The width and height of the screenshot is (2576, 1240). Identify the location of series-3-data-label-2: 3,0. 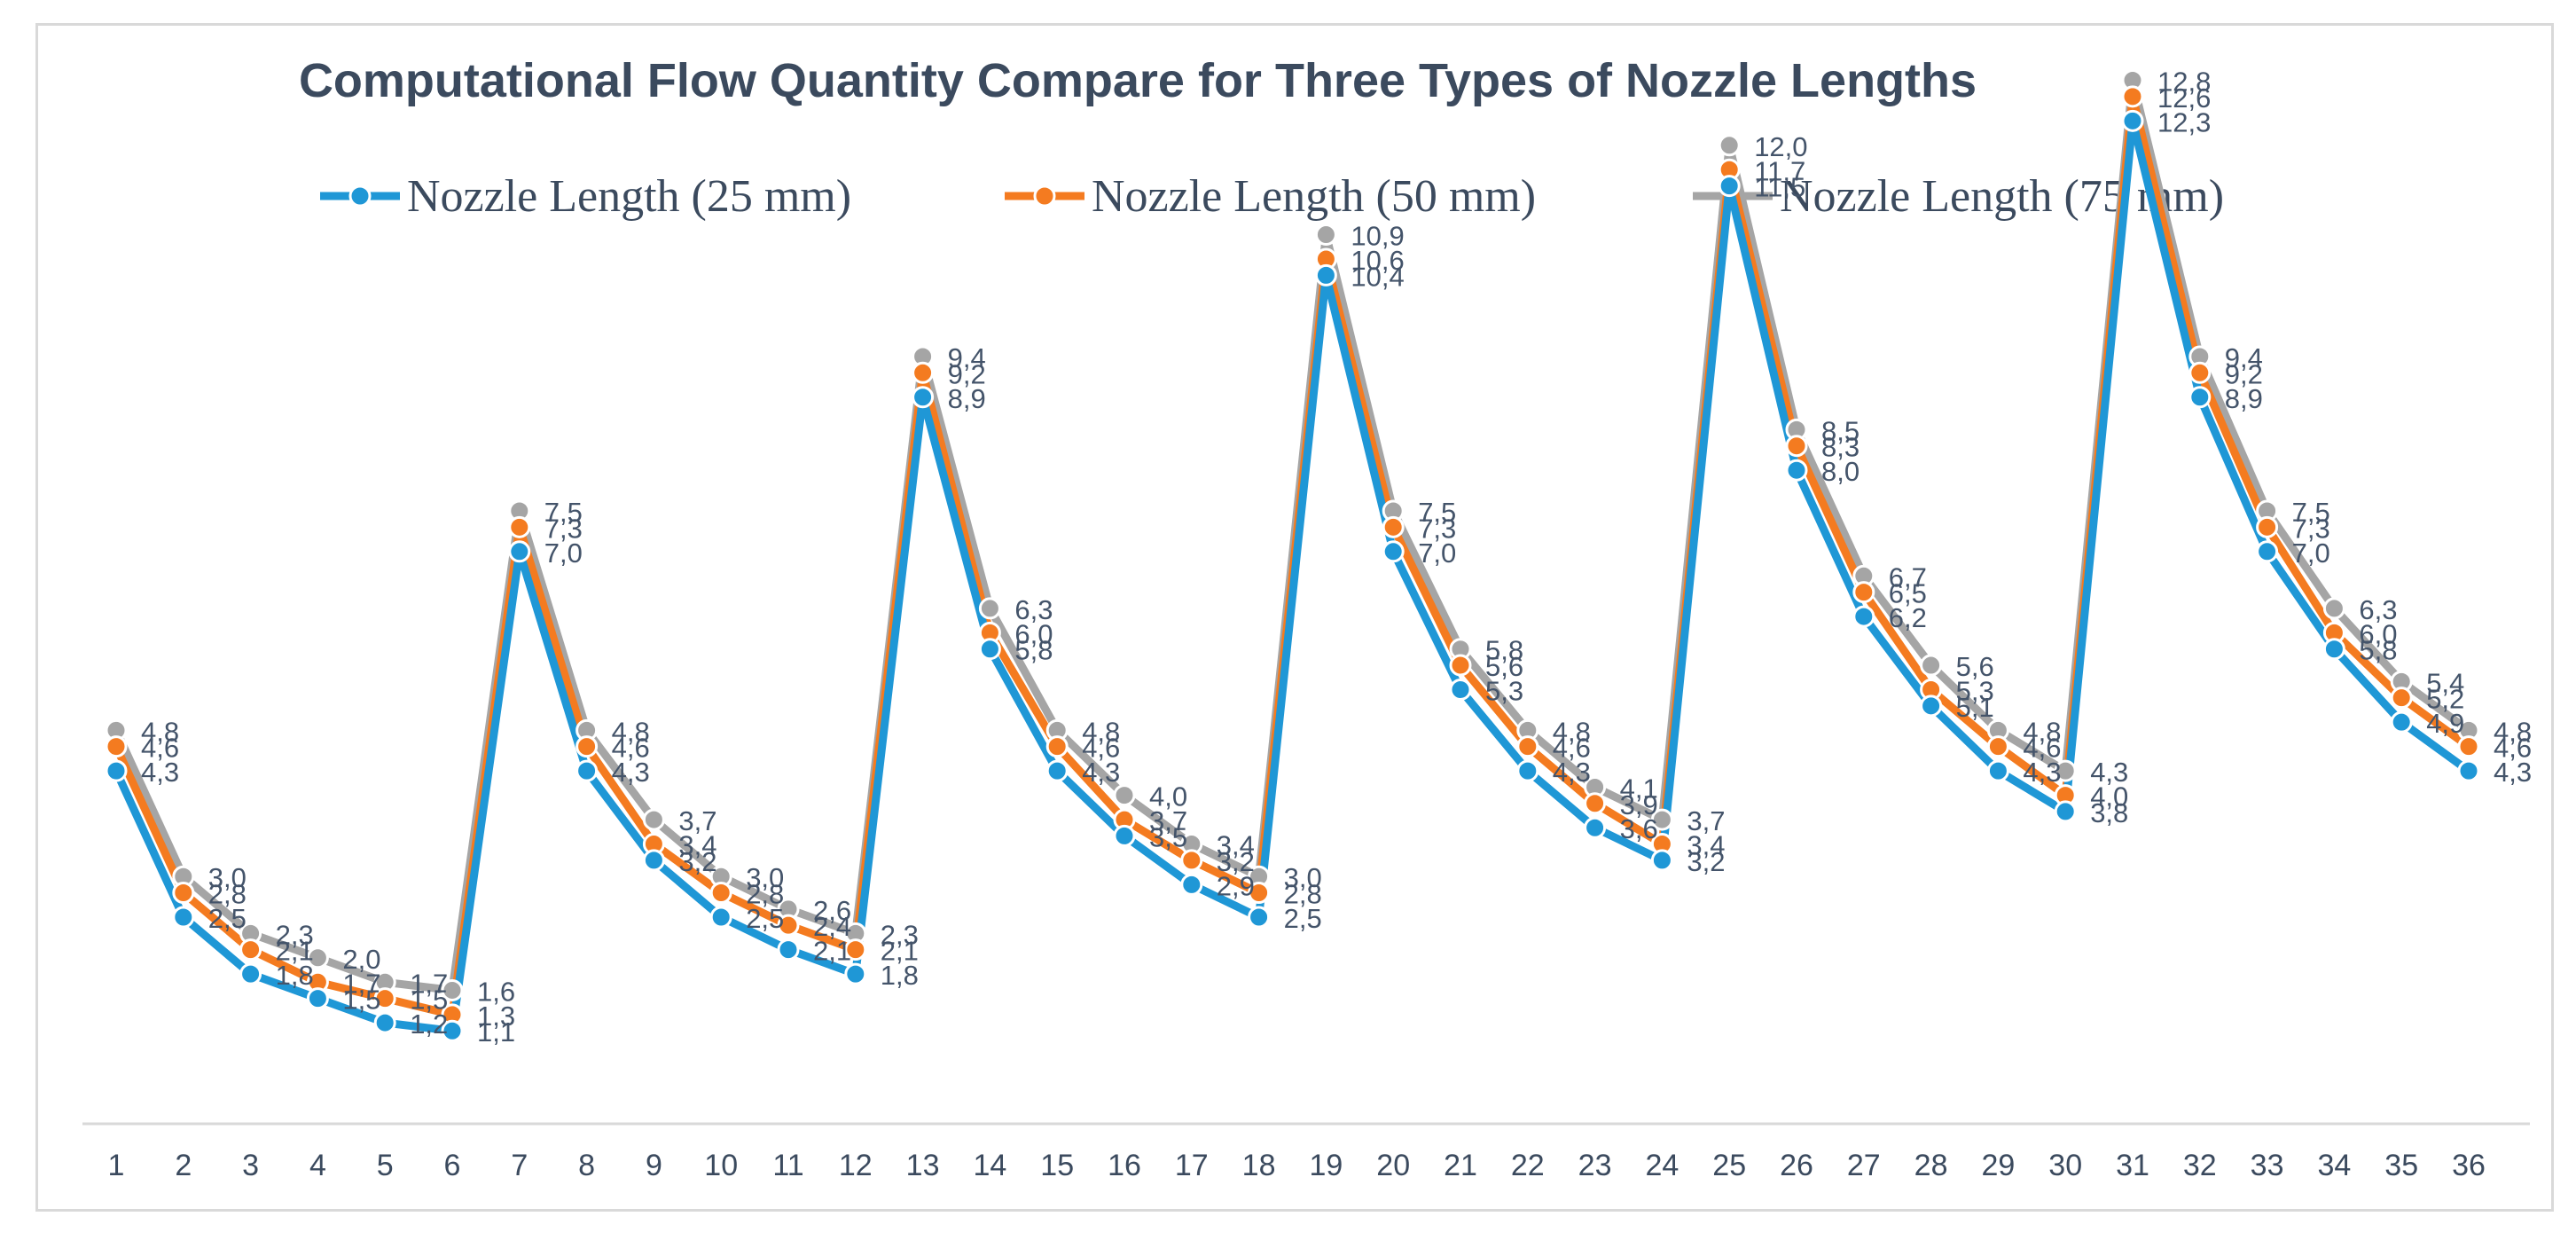
(227, 878).